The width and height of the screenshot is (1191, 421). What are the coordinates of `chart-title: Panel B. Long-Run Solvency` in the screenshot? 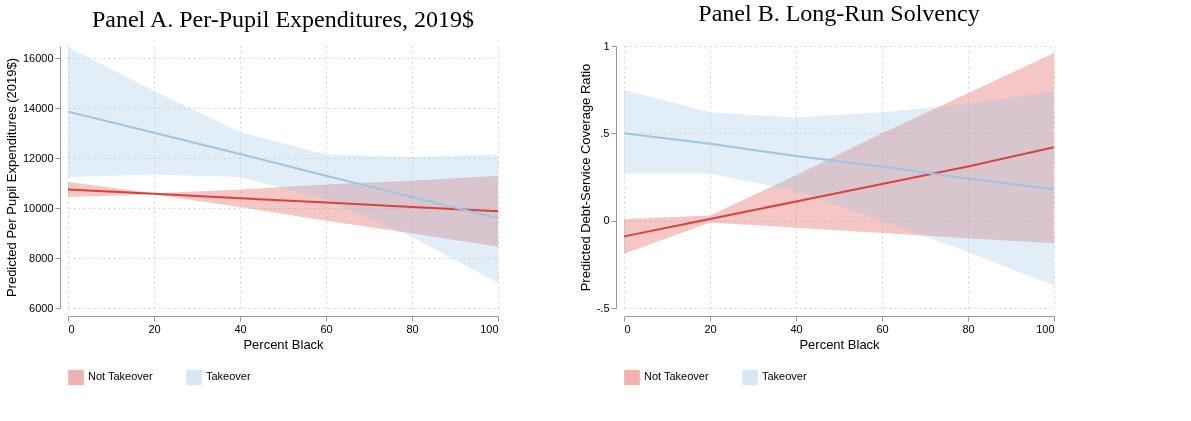 It's located at (839, 13).